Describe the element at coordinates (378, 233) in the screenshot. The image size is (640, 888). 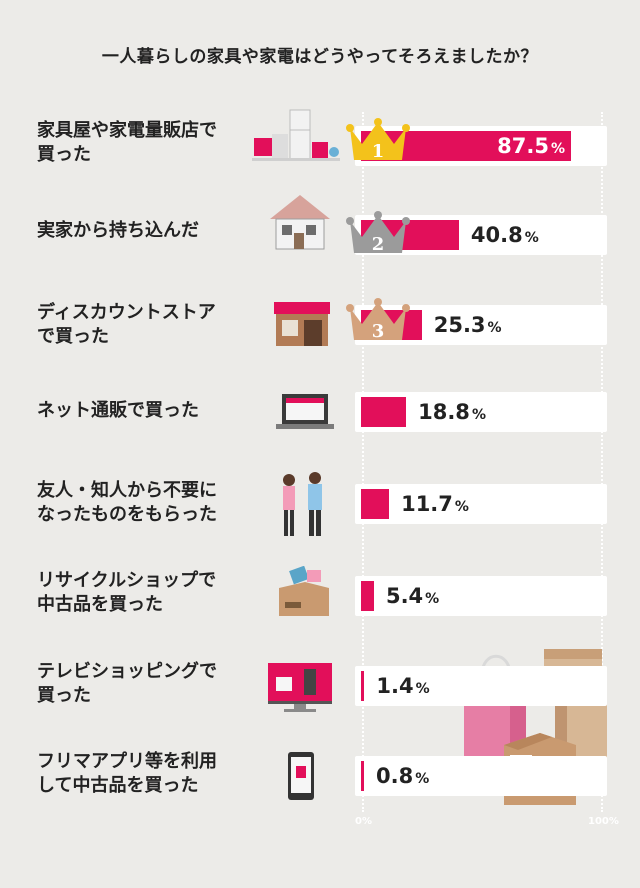
I see `rank-2-crown-icon: 2` at that location.